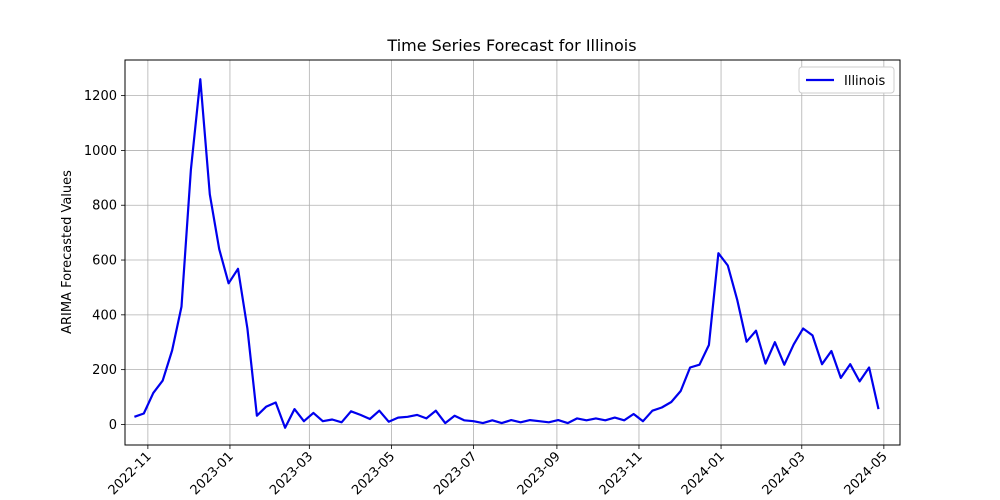  I want to click on x-tick-label: 2023-05, so click(373, 473).